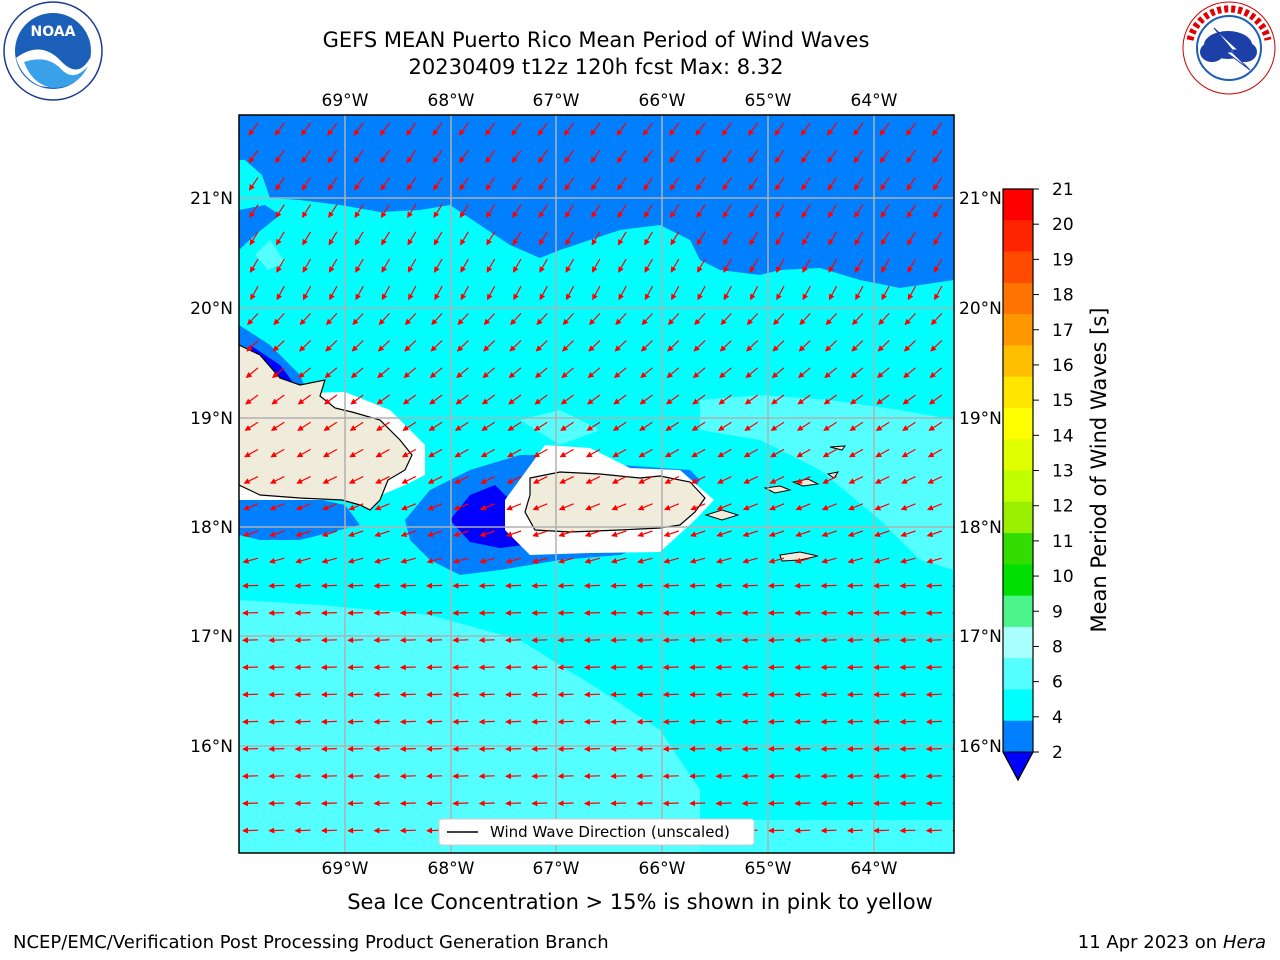 The width and height of the screenshot is (1280, 960). I want to click on colorbar-segment, so click(1018, 392).